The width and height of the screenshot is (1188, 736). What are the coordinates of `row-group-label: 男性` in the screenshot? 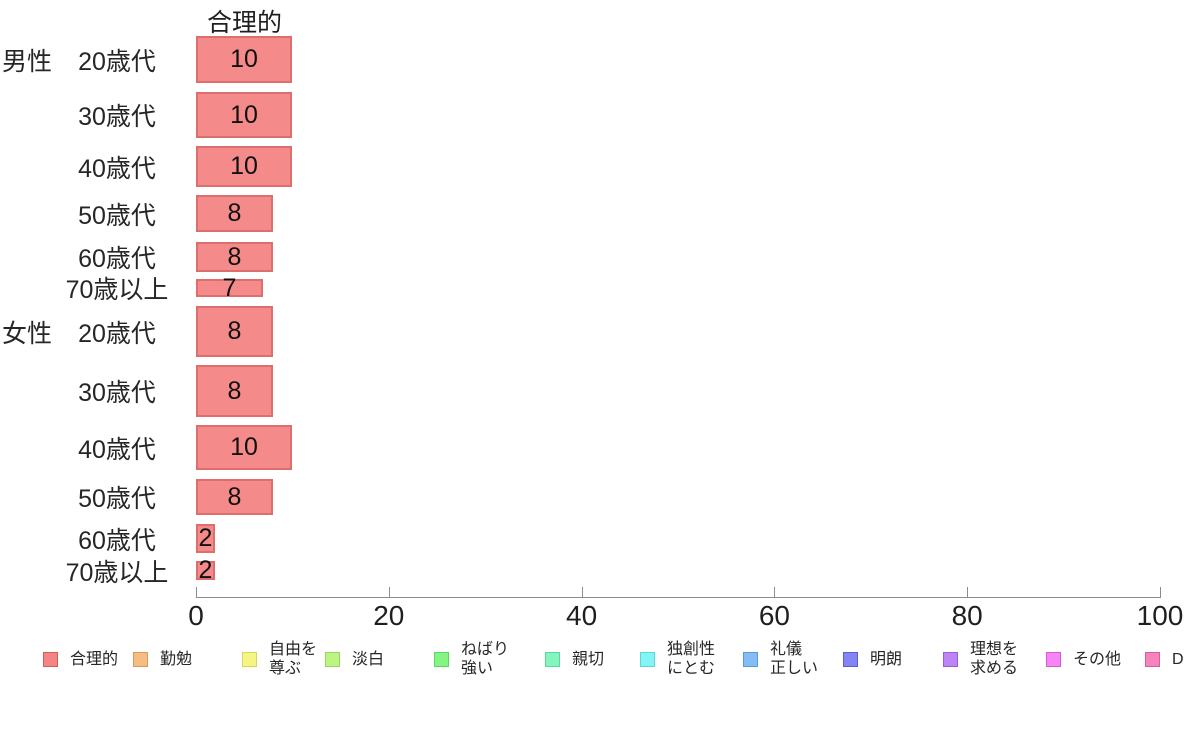 It's located at (26, 61).